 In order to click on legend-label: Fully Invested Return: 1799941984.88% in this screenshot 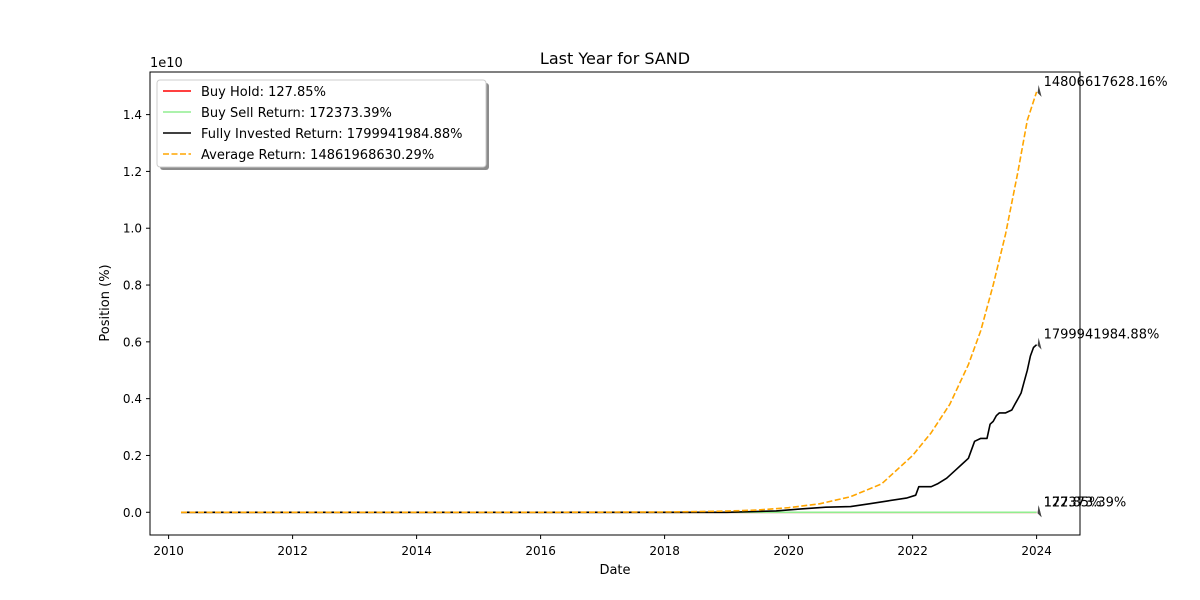, I will do `click(331, 134)`.